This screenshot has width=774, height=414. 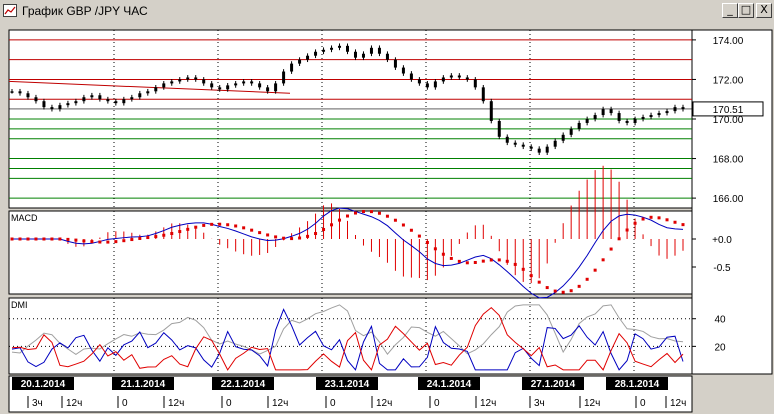 I want to click on chart-icon, so click(x=10, y=10).